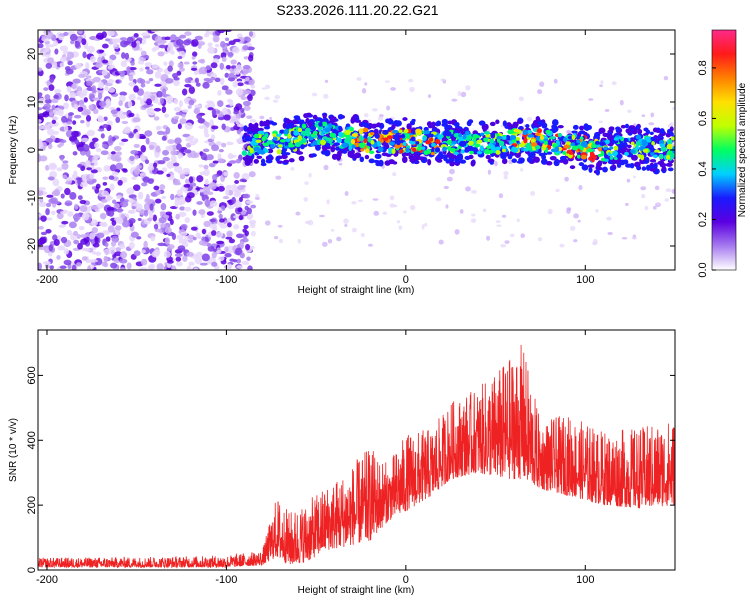  I want to click on snr-x-label: Height of straight line (km), so click(356, 590).